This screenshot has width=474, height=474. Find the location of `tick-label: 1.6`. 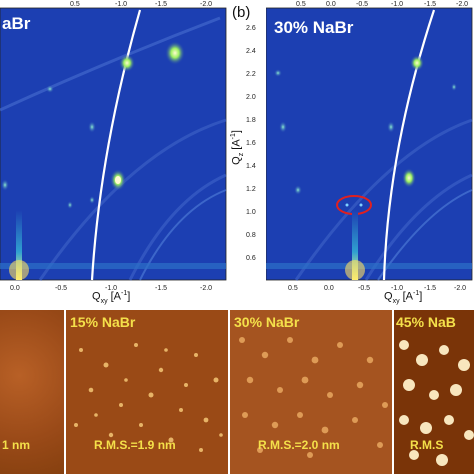

tick-label: 1.6 is located at coordinates (251, 143).